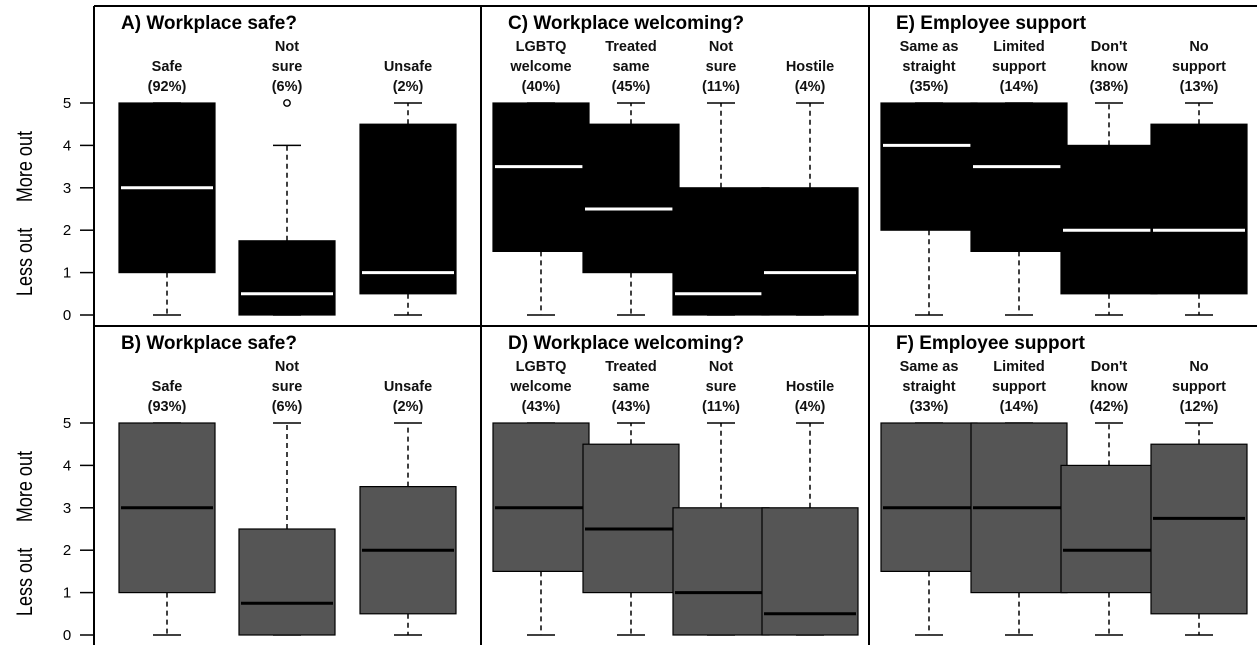  I want to click on box-not-sure-6: Not sure (6%), so click(287, 497).